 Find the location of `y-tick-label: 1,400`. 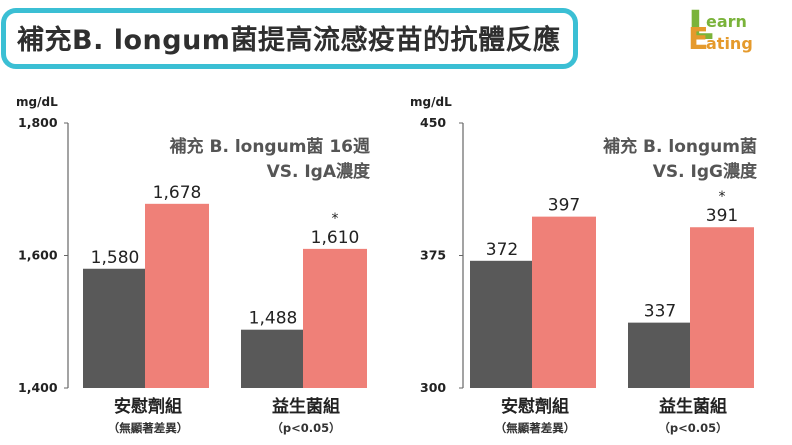

y-tick-label: 1,400 is located at coordinates (38, 387).